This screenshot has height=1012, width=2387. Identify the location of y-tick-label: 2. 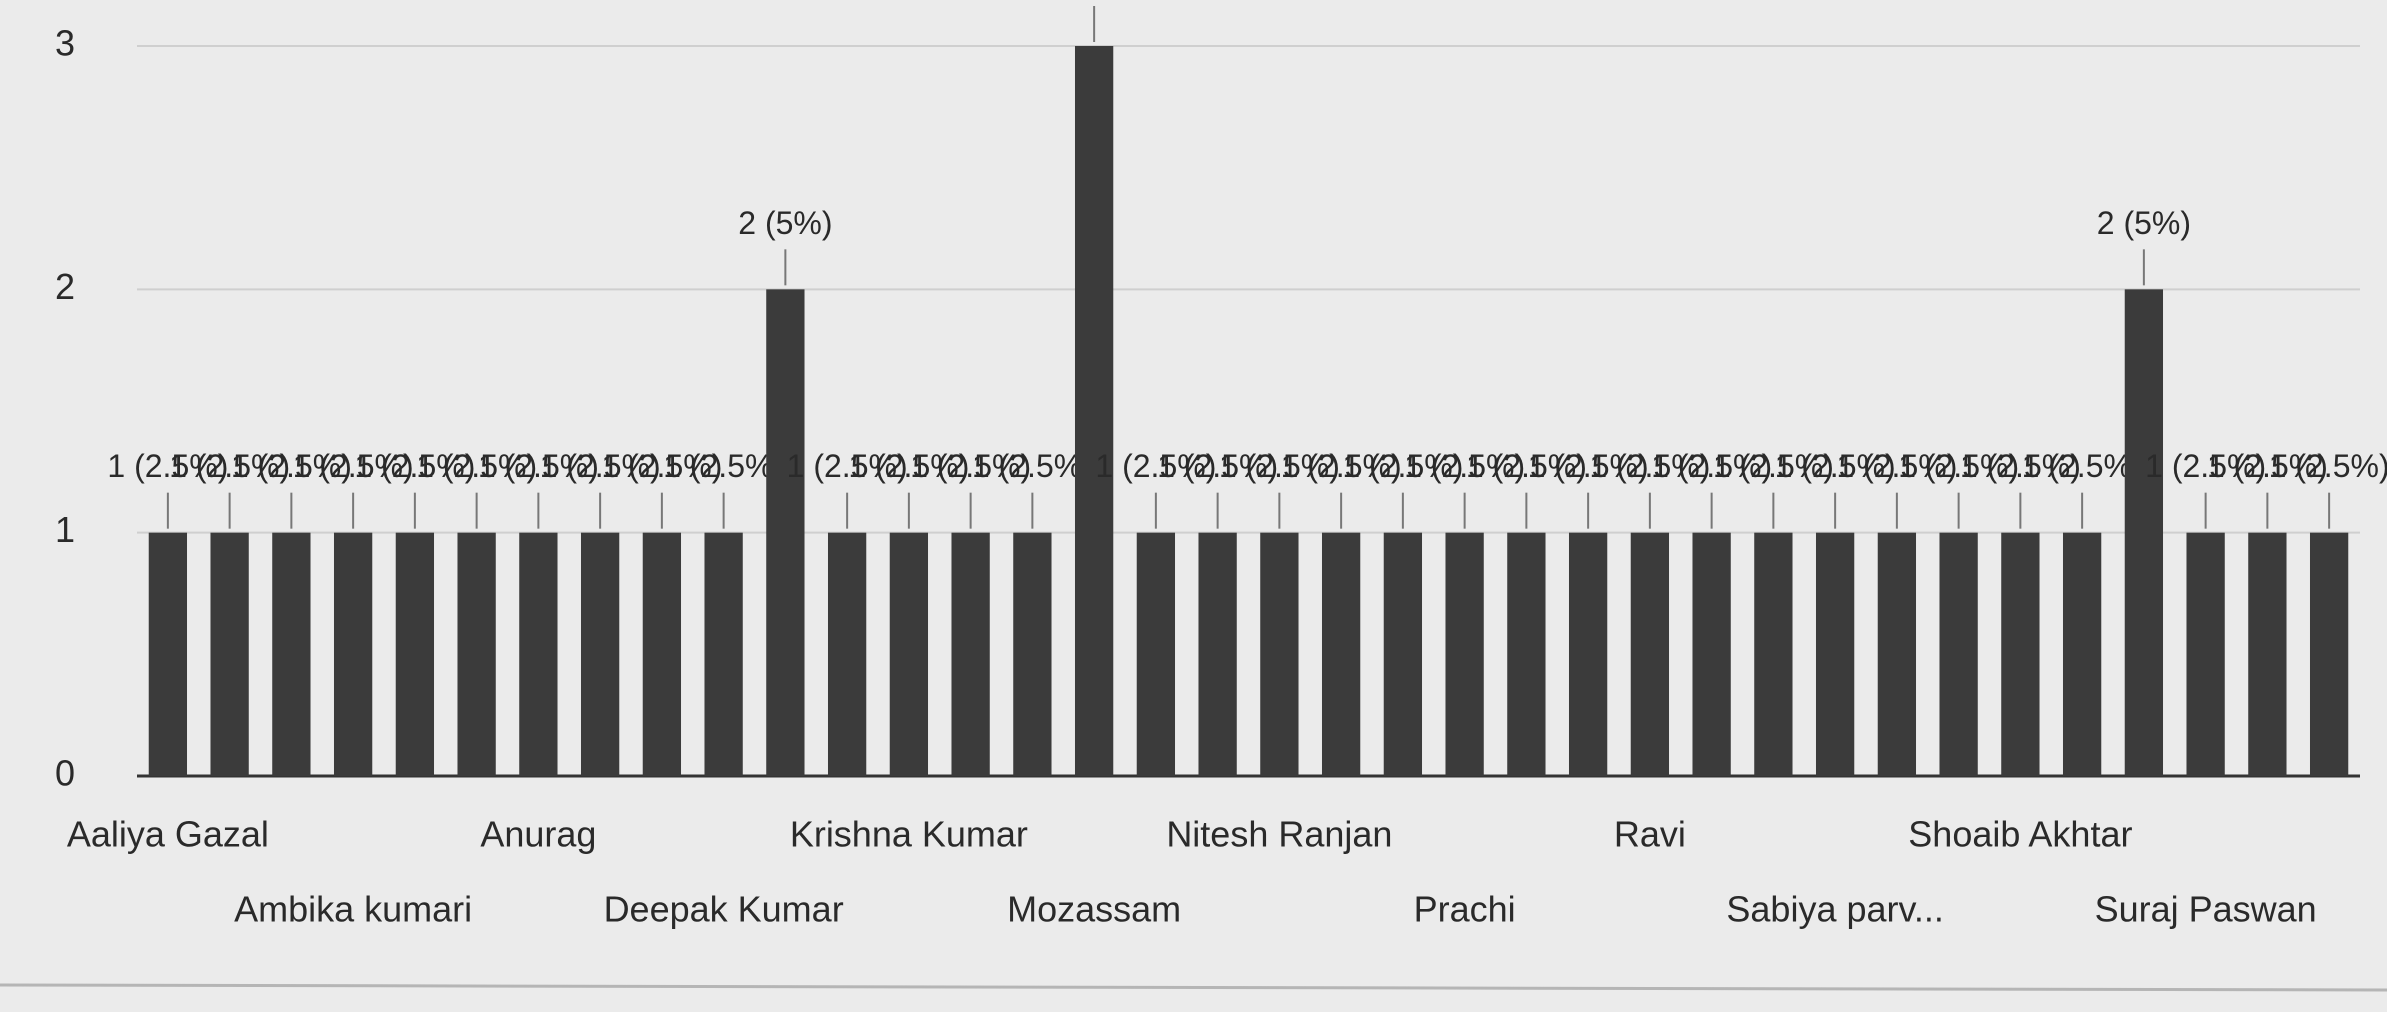
(65, 286).